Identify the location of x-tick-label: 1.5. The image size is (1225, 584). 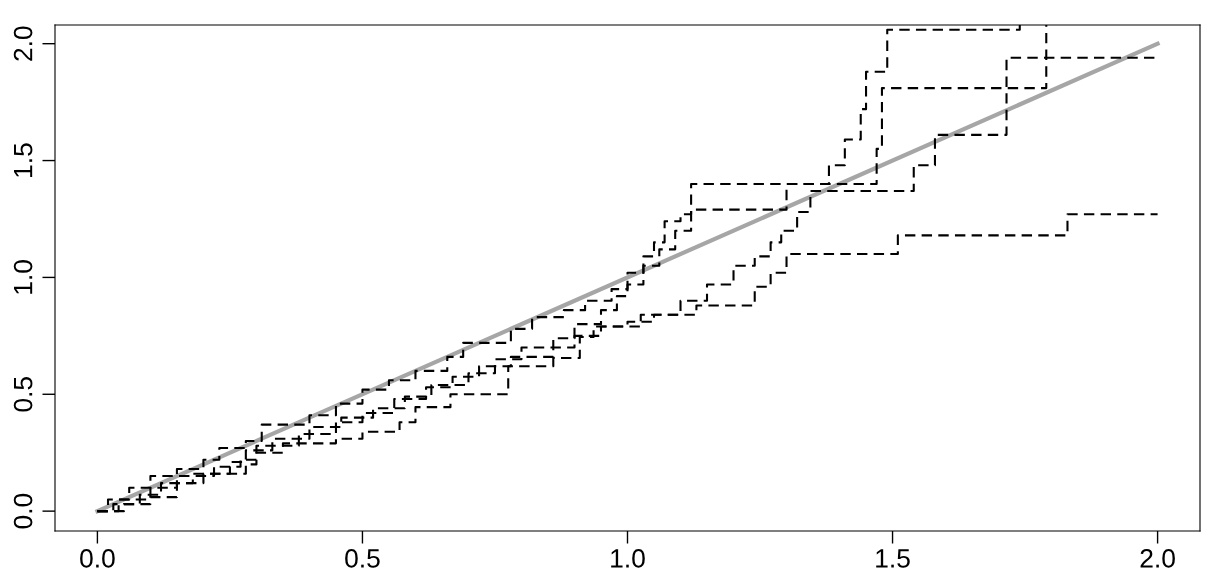
(893, 558).